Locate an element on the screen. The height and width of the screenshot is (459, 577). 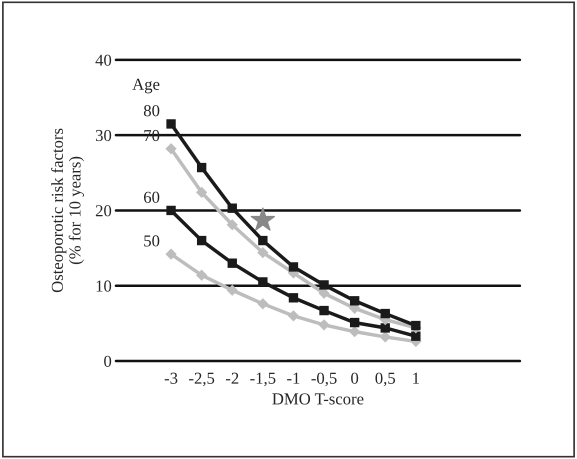
x-tick-label: 0,5 is located at coordinates (385, 379).